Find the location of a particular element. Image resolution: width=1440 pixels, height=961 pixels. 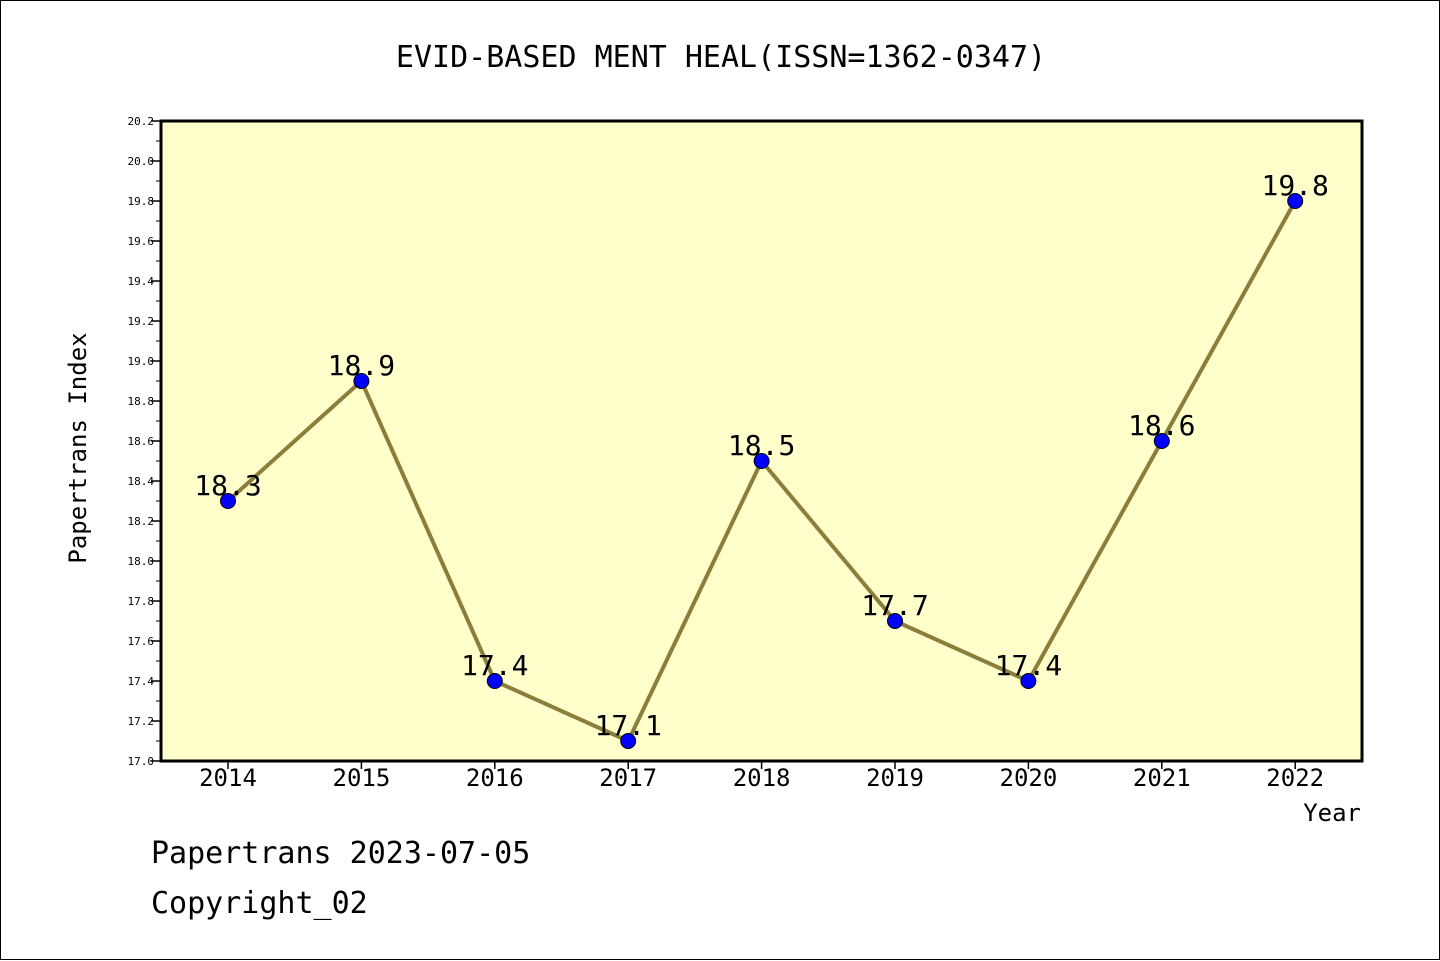

y-tick-label: 18.4 is located at coordinates (141, 481).